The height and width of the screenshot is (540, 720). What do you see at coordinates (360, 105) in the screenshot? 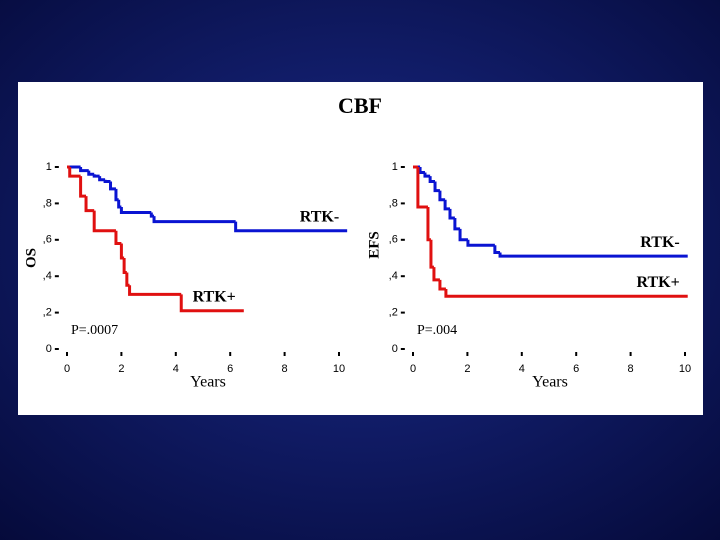
I see `slide-title: CBF` at bounding box center [360, 105].